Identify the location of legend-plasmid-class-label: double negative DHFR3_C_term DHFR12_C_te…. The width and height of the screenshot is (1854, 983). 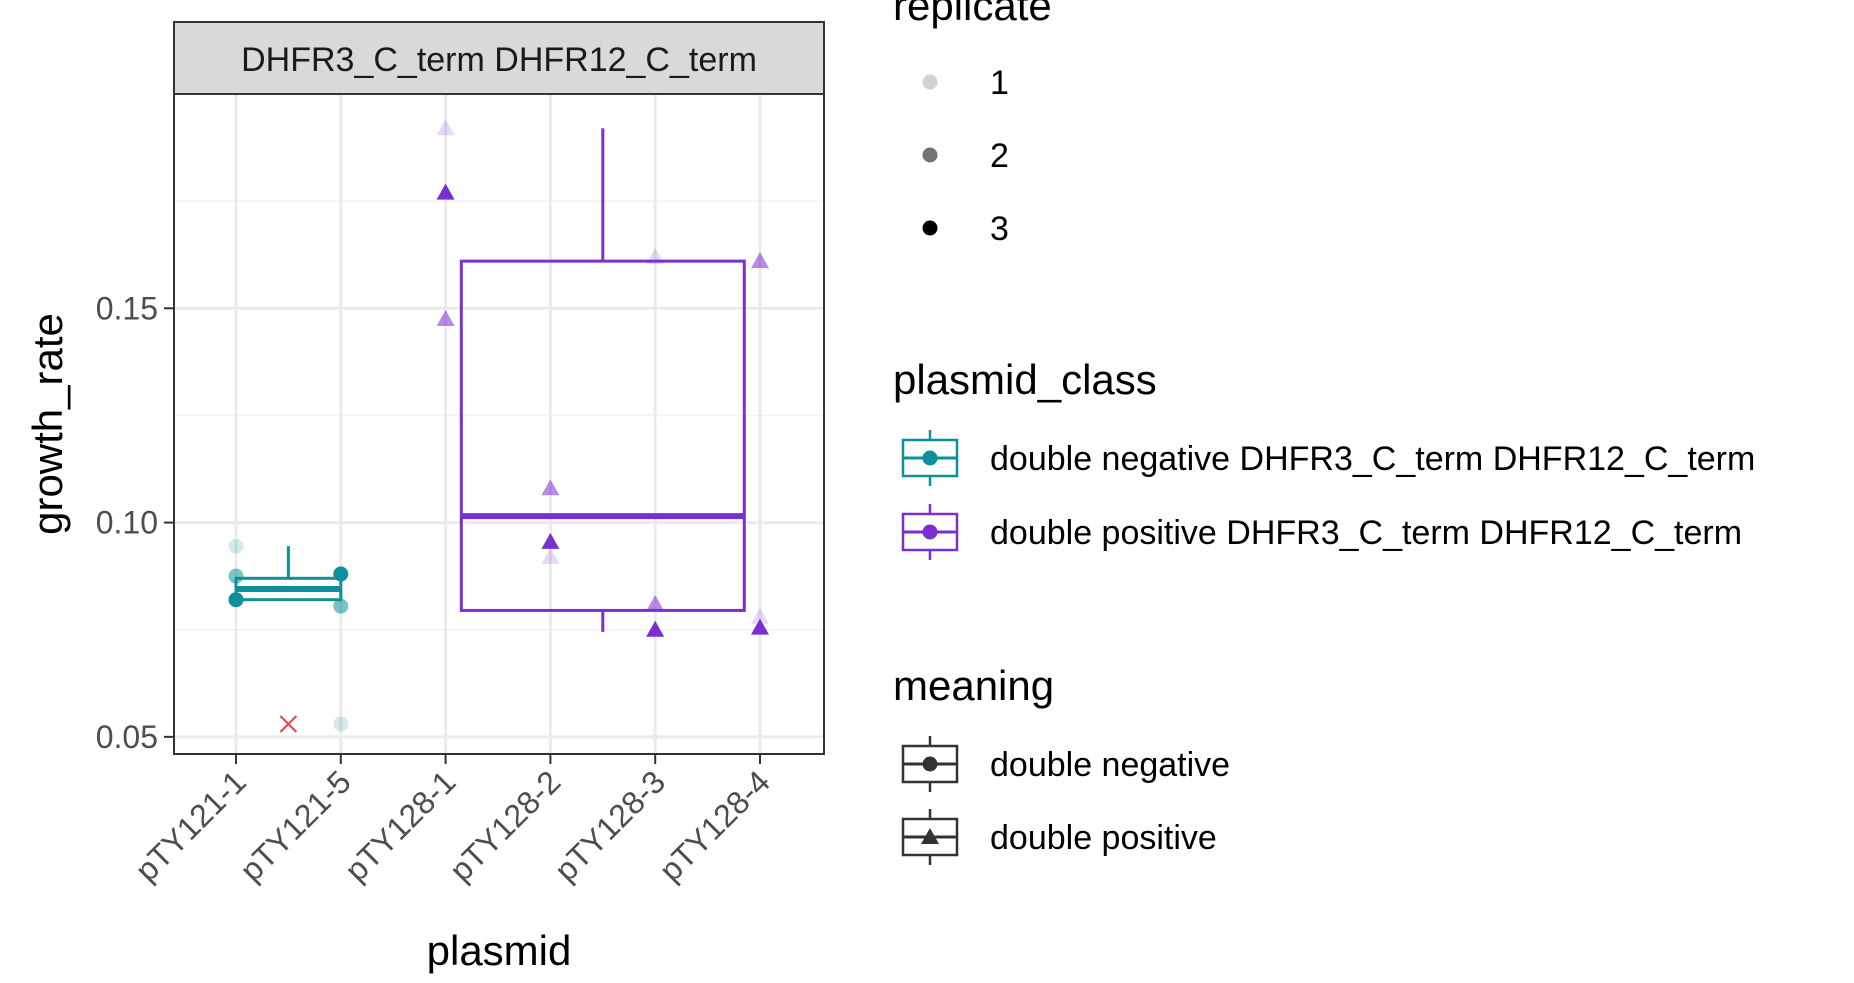
(1372, 459).